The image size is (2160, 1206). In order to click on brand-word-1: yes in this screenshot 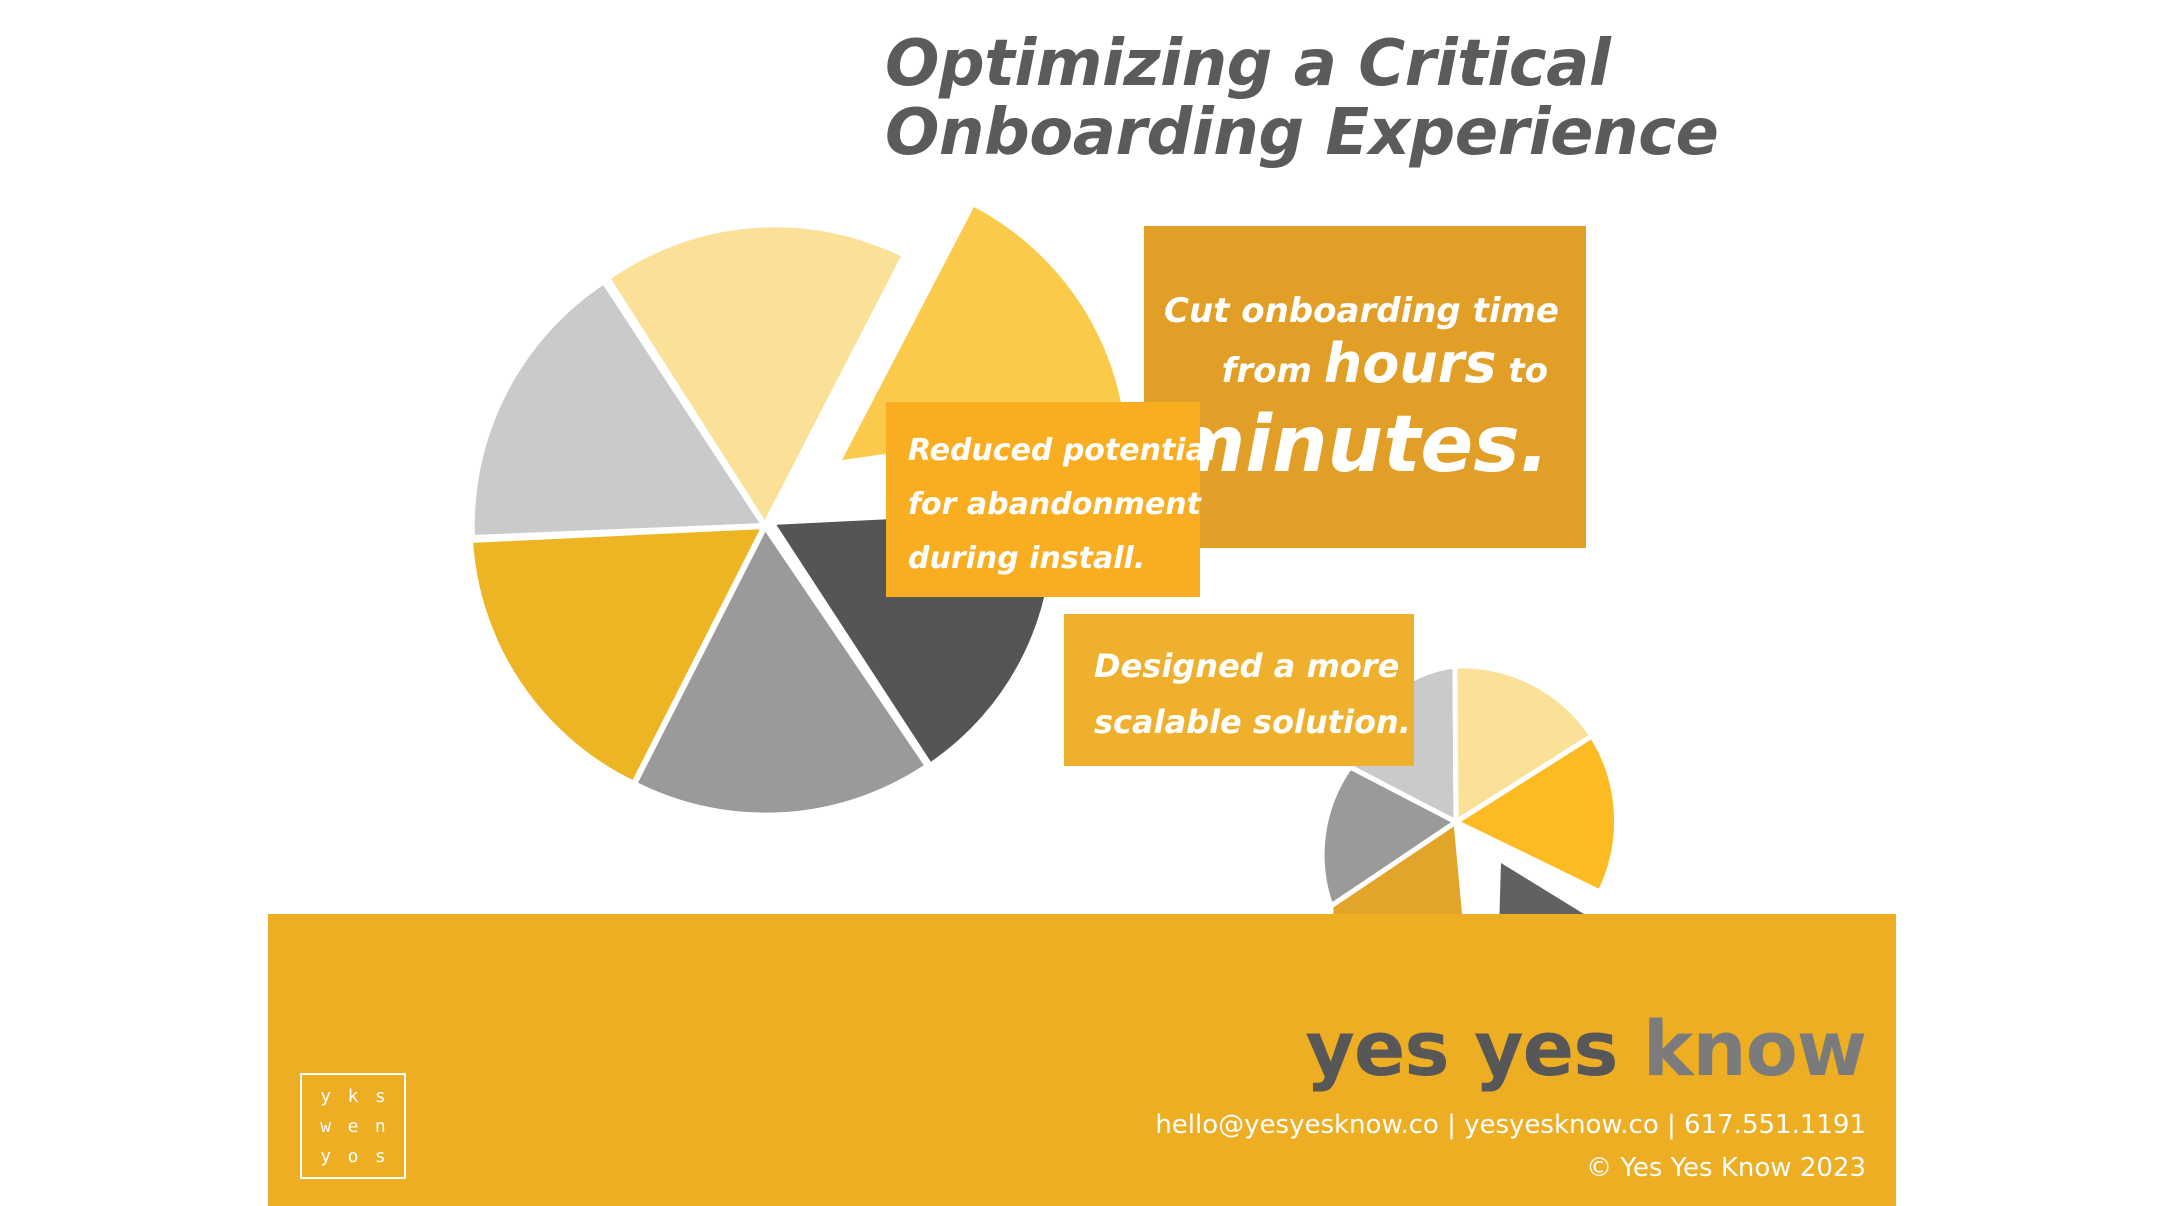, I will do `click(1377, 1048)`.